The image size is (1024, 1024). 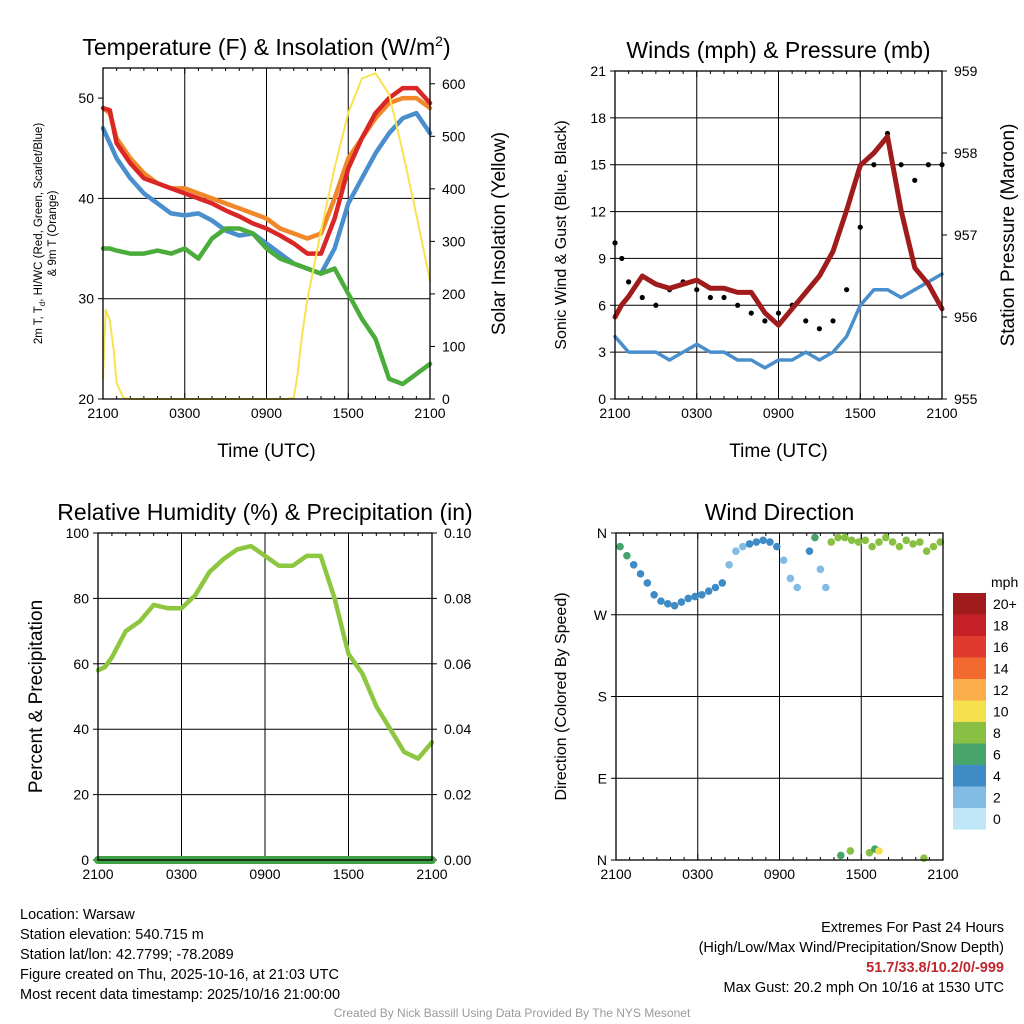 I want to click on series-solar-insolation, so click(x=266, y=236).